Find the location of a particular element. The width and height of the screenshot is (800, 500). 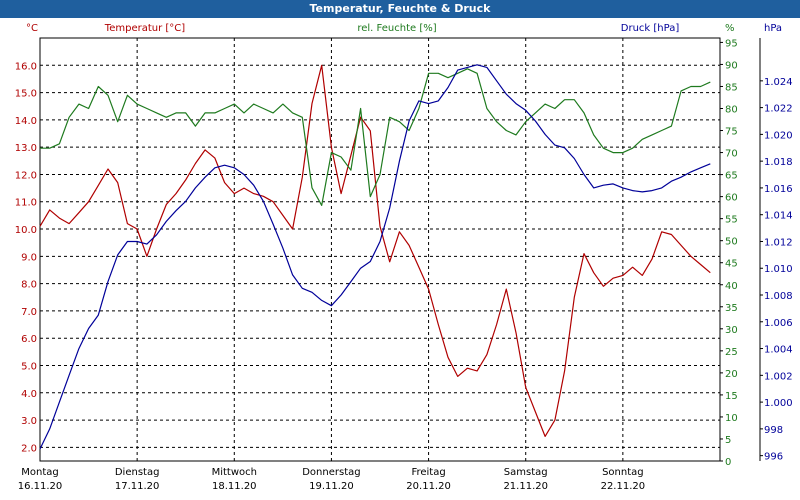

x-tick-date: 19.11.20 is located at coordinates (331, 486).